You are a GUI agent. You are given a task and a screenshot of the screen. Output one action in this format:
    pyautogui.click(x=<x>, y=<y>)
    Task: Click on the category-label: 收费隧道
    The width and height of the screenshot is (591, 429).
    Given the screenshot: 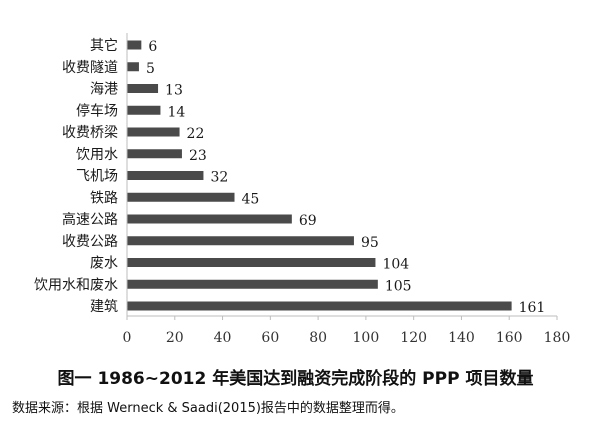 What is the action you would take?
    pyautogui.click(x=90, y=68)
    